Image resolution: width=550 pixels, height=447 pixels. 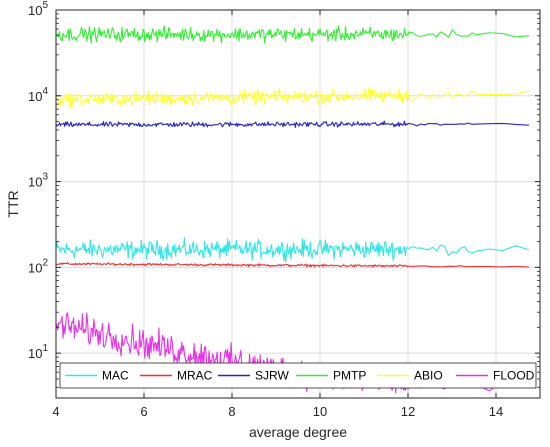 I want to click on x-tick-label: 8, so click(x=231, y=411).